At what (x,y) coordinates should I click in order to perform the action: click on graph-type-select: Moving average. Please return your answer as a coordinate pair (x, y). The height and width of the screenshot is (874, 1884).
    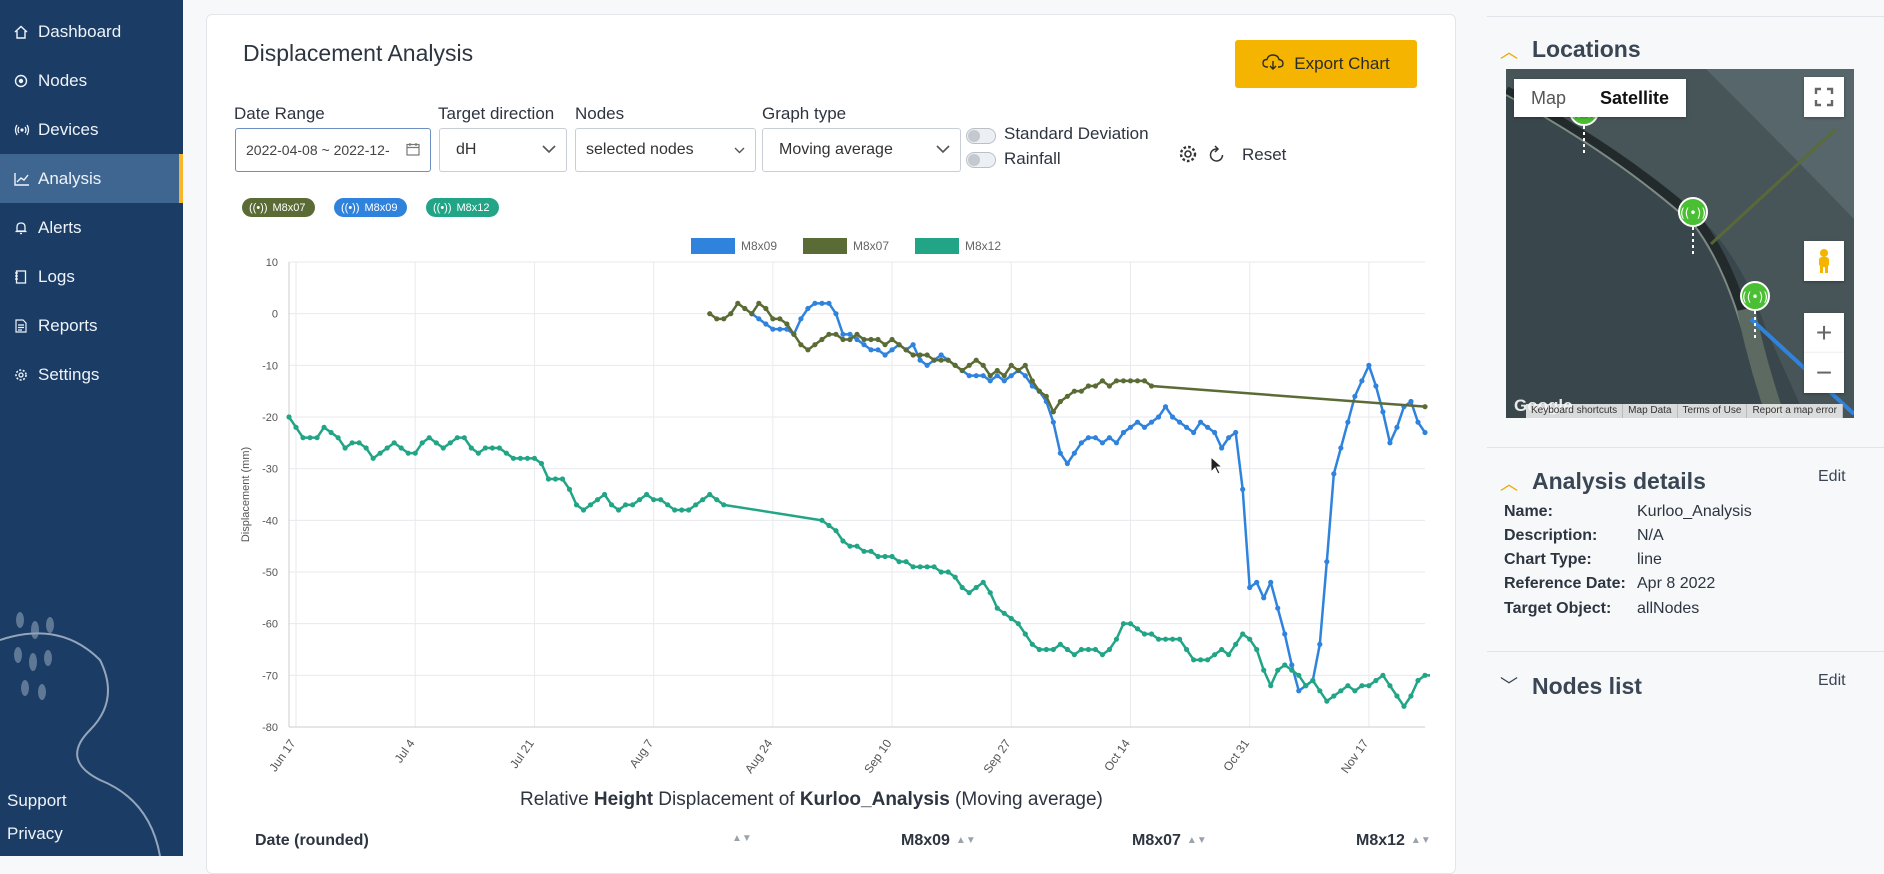
    Looking at the image, I should click on (861, 150).